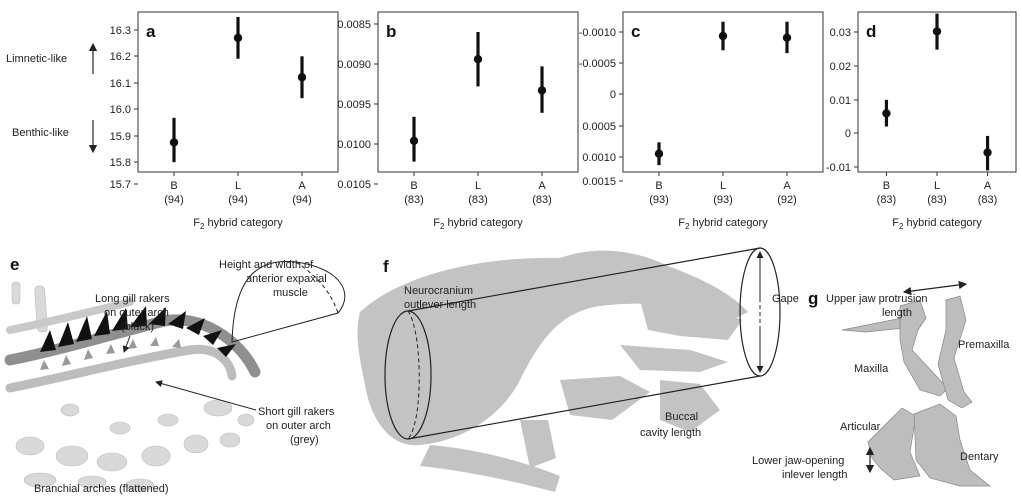 This screenshot has height=498, width=1020. Describe the element at coordinates (979, 457) in the screenshot. I see `dentary-label: Dentary` at that location.